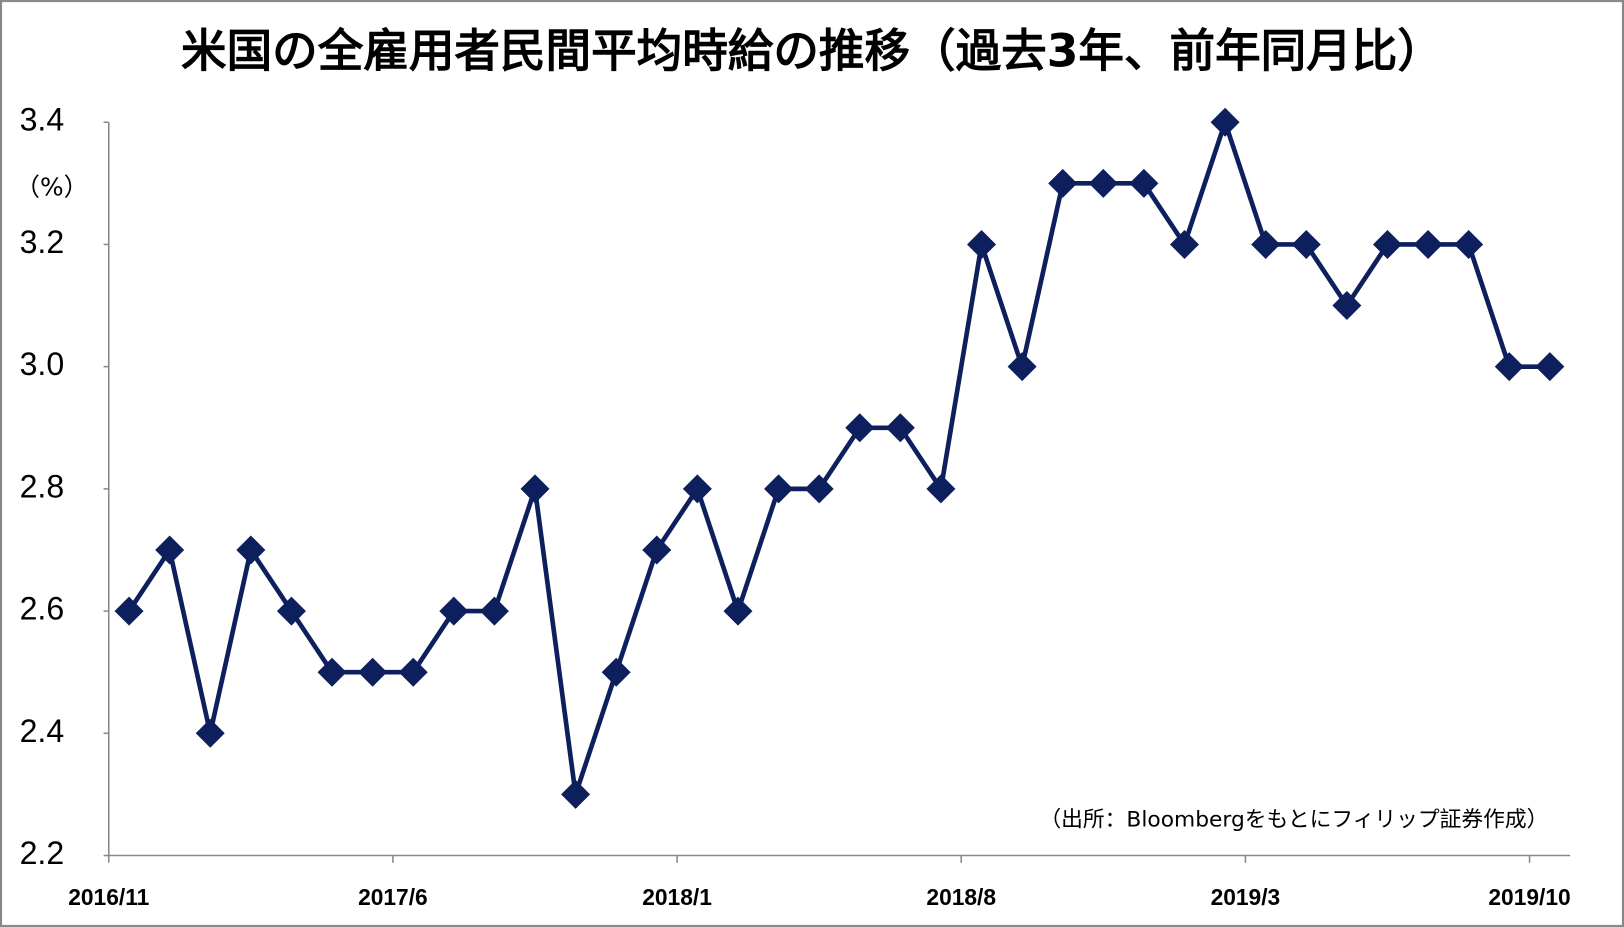  I want to click on y-tick-label: 2.8, so click(42, 486).